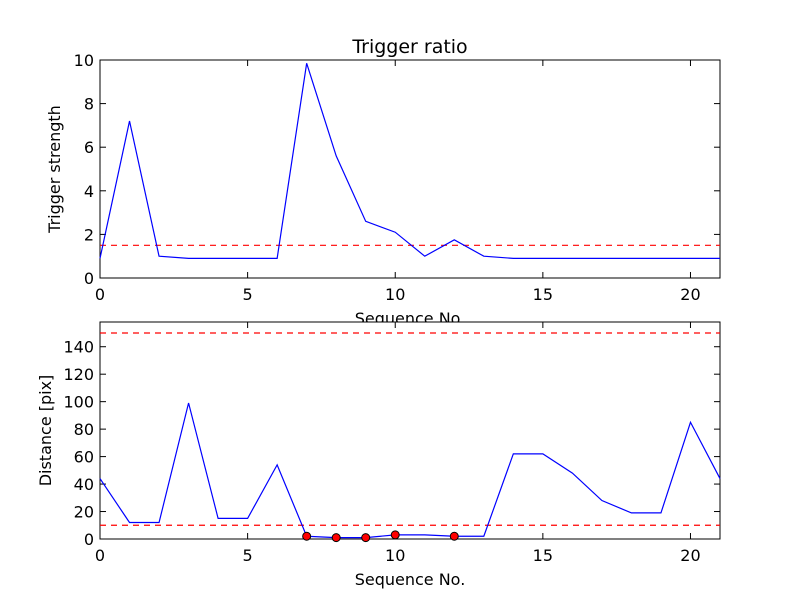 The width and height of the screenshot is (800, 600). Describe the element at coordinates (409, 47) in the screenshot. I see `chart-title: Trigger ratio` at that location.